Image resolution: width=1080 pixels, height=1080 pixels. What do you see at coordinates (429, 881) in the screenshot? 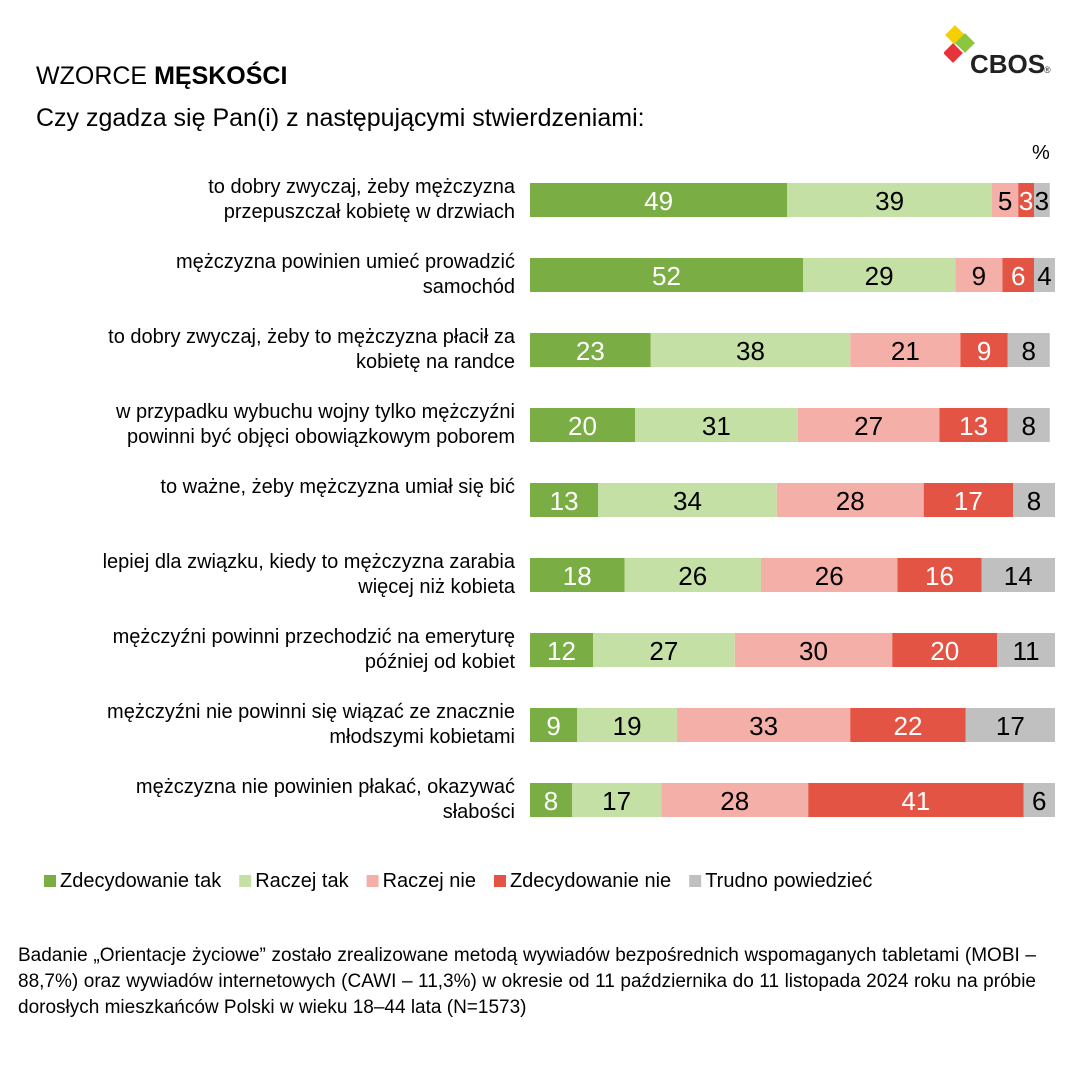
I see `legend-label: Raczej nie` at bounding box center [429, 881].